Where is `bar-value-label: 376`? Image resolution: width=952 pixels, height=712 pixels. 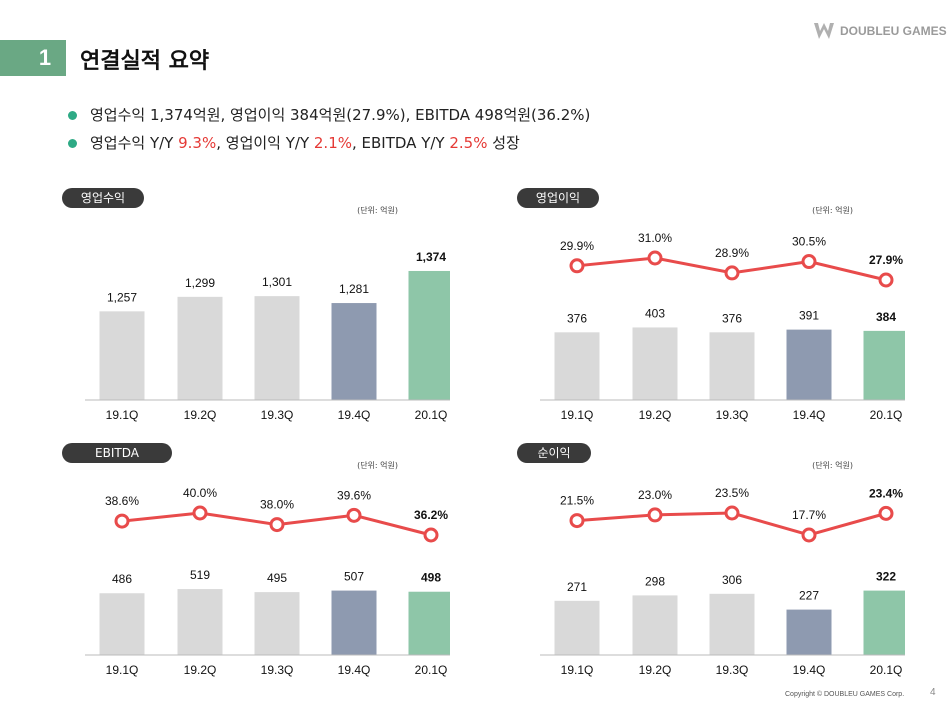
bar-value-label: 376 is located at coordinates (577, 318).